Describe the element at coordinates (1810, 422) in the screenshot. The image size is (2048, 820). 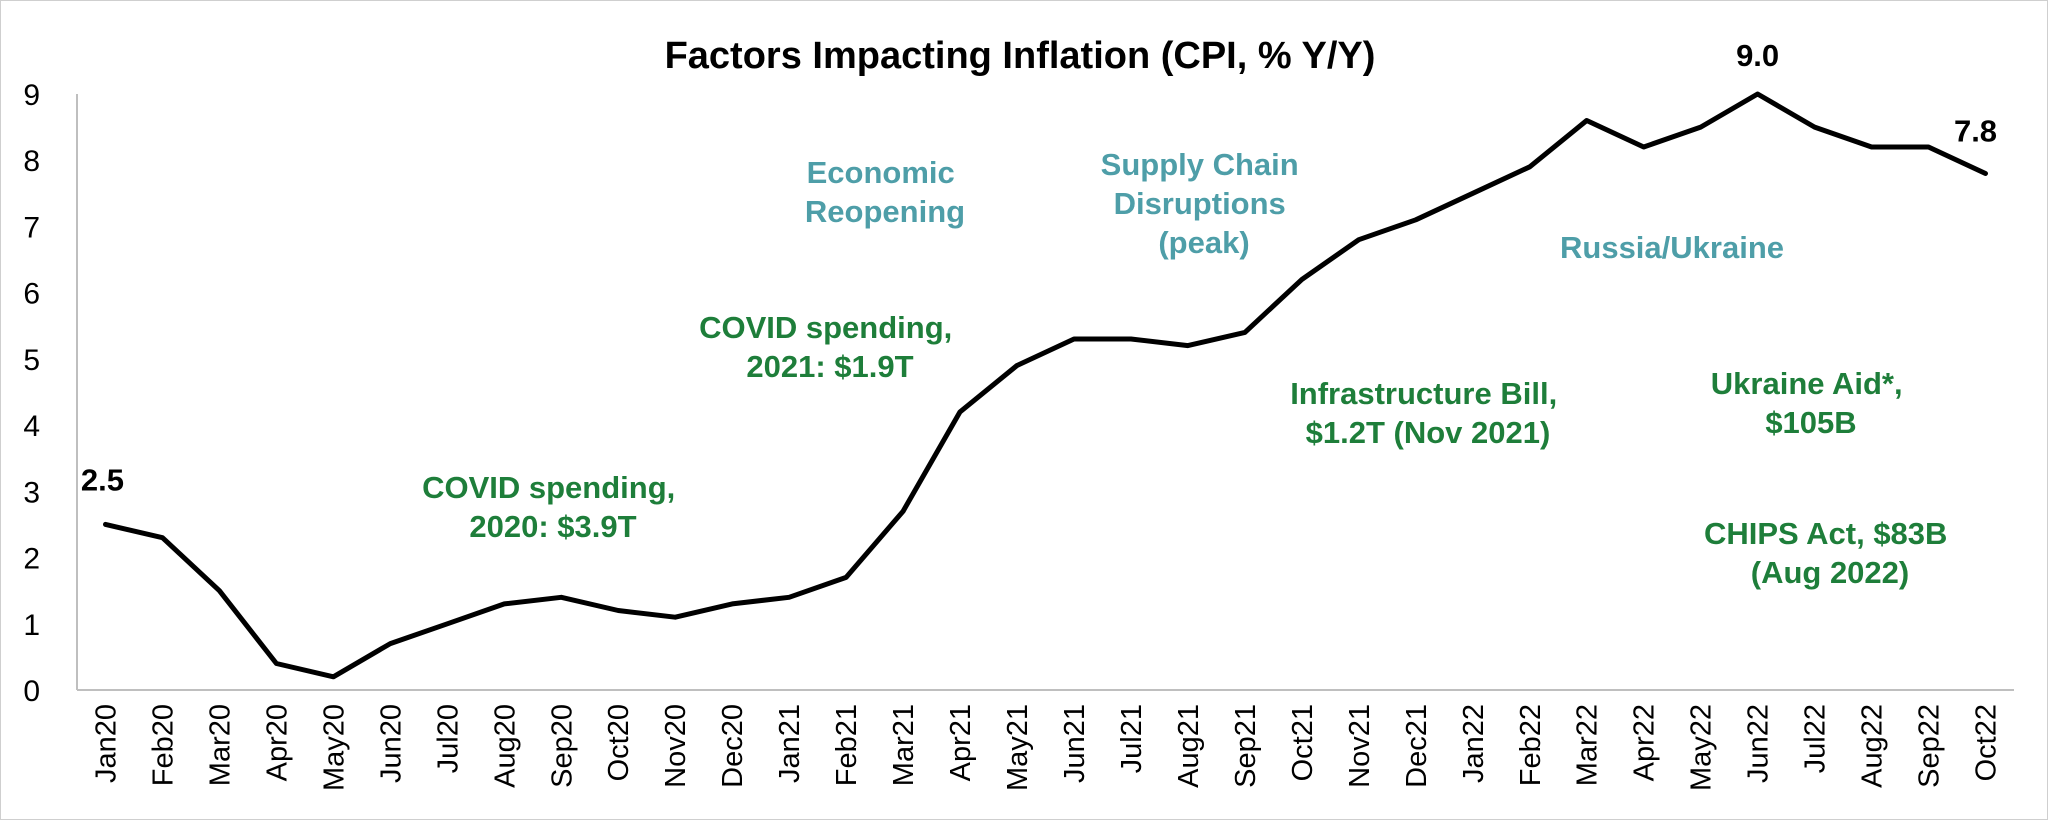
I see `annotation-line: $105B` at that location.